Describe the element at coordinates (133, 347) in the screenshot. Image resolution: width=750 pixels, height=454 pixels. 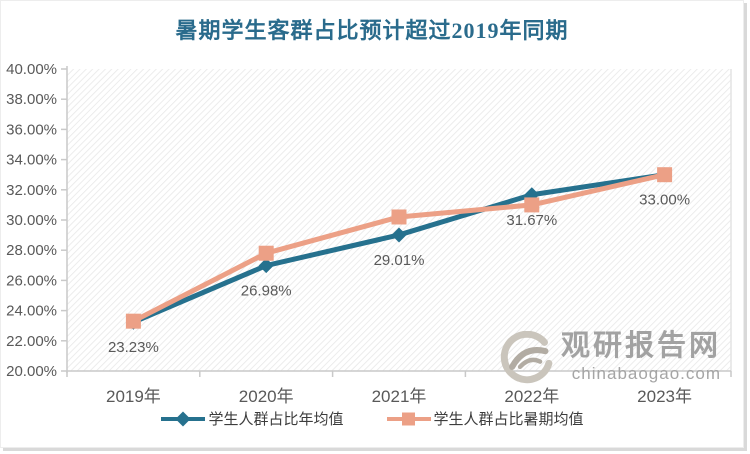
I see `data-point-label: 23.23%` at that location.